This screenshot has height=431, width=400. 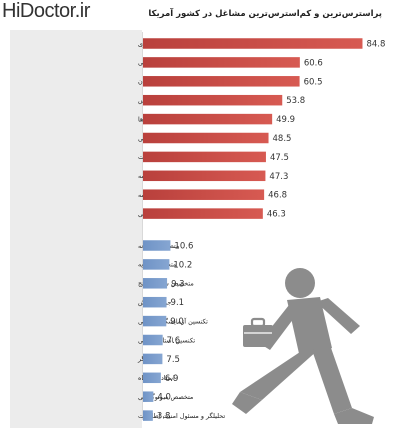 What do you see at coordinates (46, 11) in the screenshot?
I see `site-watermark: HiDoctor.ir` at bounding box center [46, 11].